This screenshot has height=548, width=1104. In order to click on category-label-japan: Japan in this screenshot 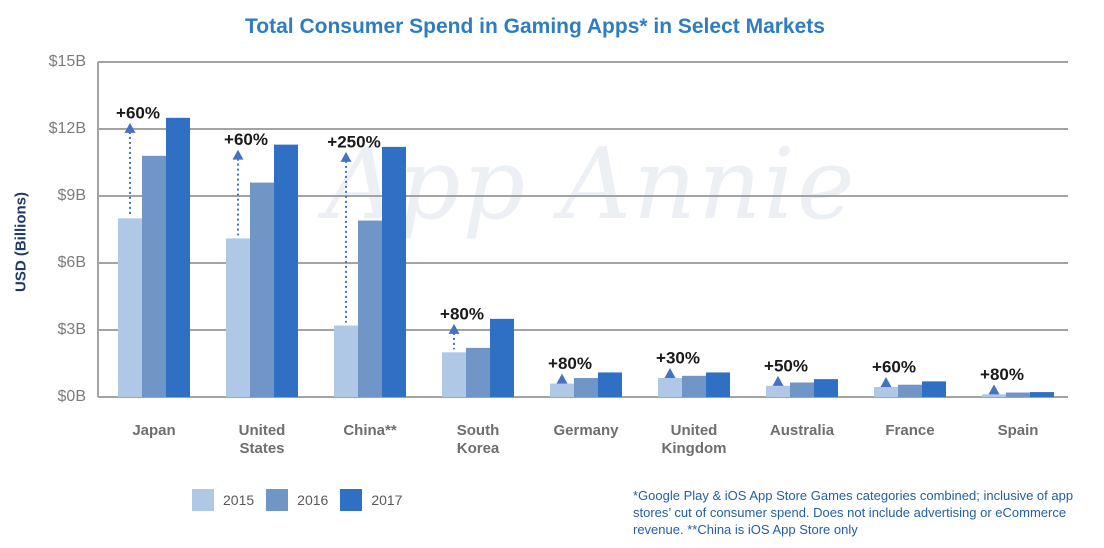, I will do `click(154, 431)`.